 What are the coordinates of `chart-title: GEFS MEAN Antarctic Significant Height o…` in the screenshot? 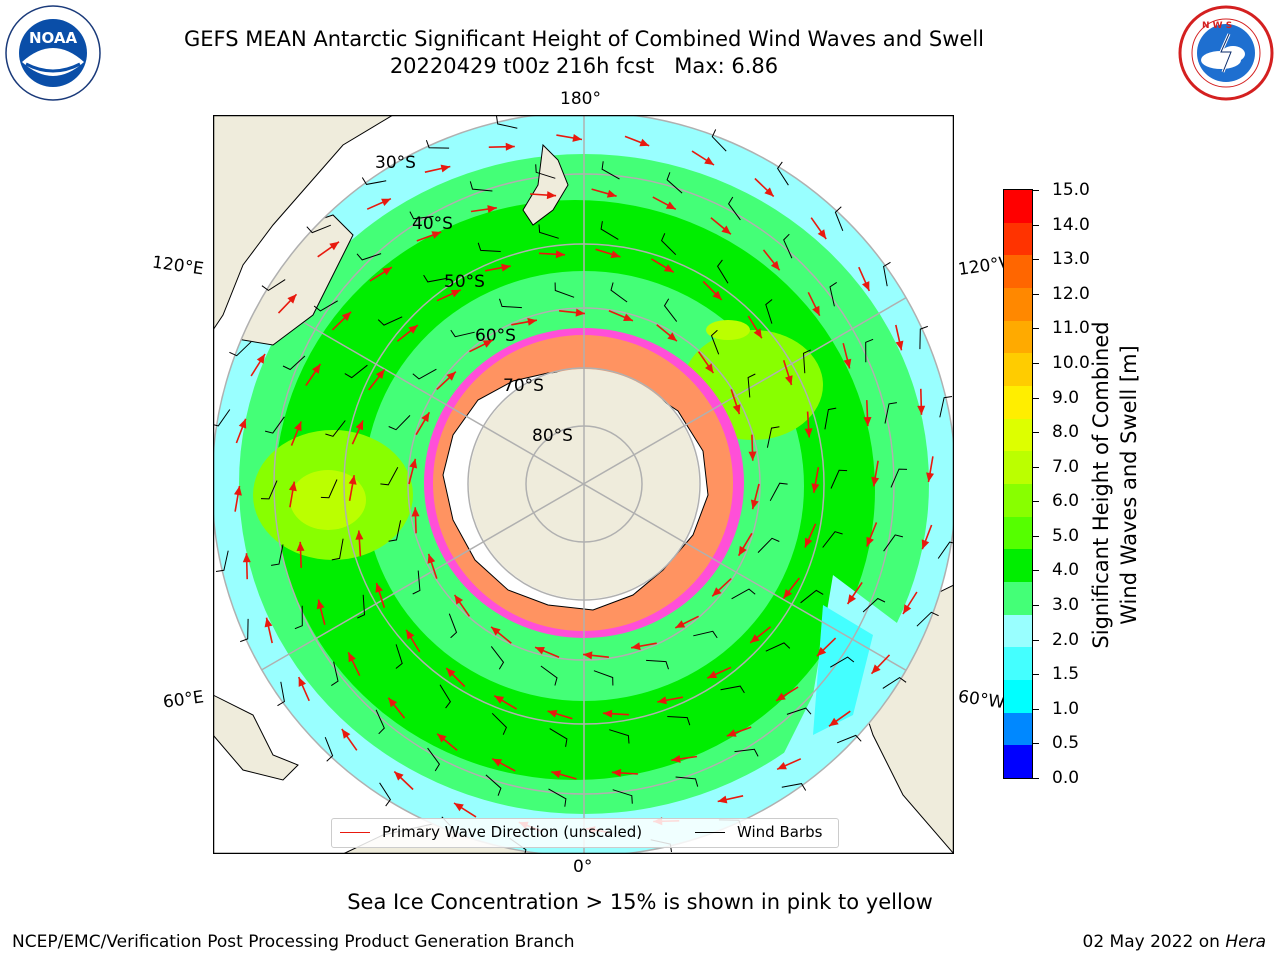 It's located at (584, 53).